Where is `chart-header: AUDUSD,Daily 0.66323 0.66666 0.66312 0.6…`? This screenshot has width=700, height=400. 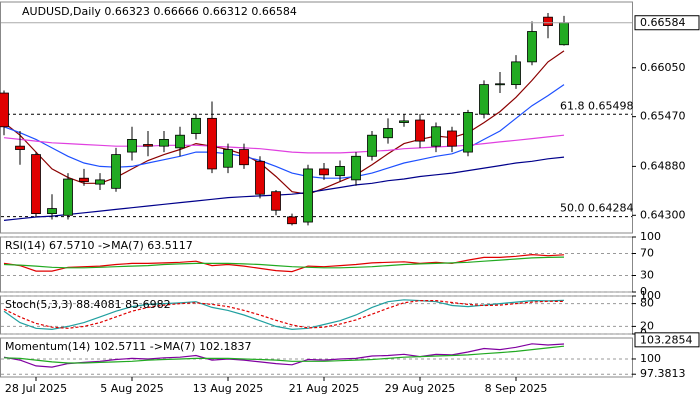
chart-header: AUDUSD,Daily 0.66323 0.66666 0.66312 0.6… is located at coordinates (159, 11).